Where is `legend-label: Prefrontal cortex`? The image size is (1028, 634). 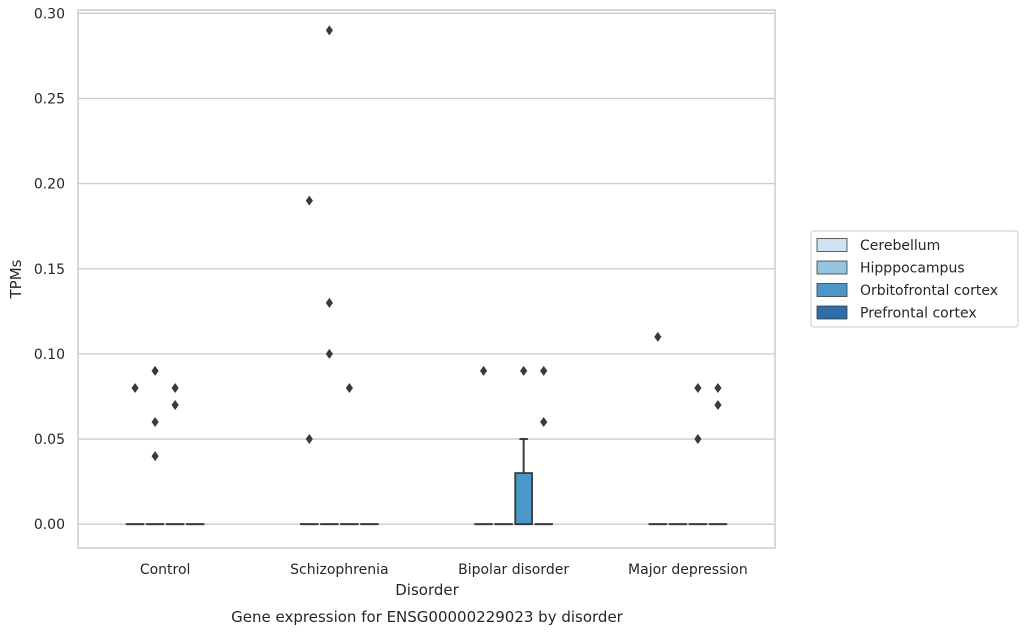 legend-label: Prefrontal cortex is located at coordinates (918, 314).